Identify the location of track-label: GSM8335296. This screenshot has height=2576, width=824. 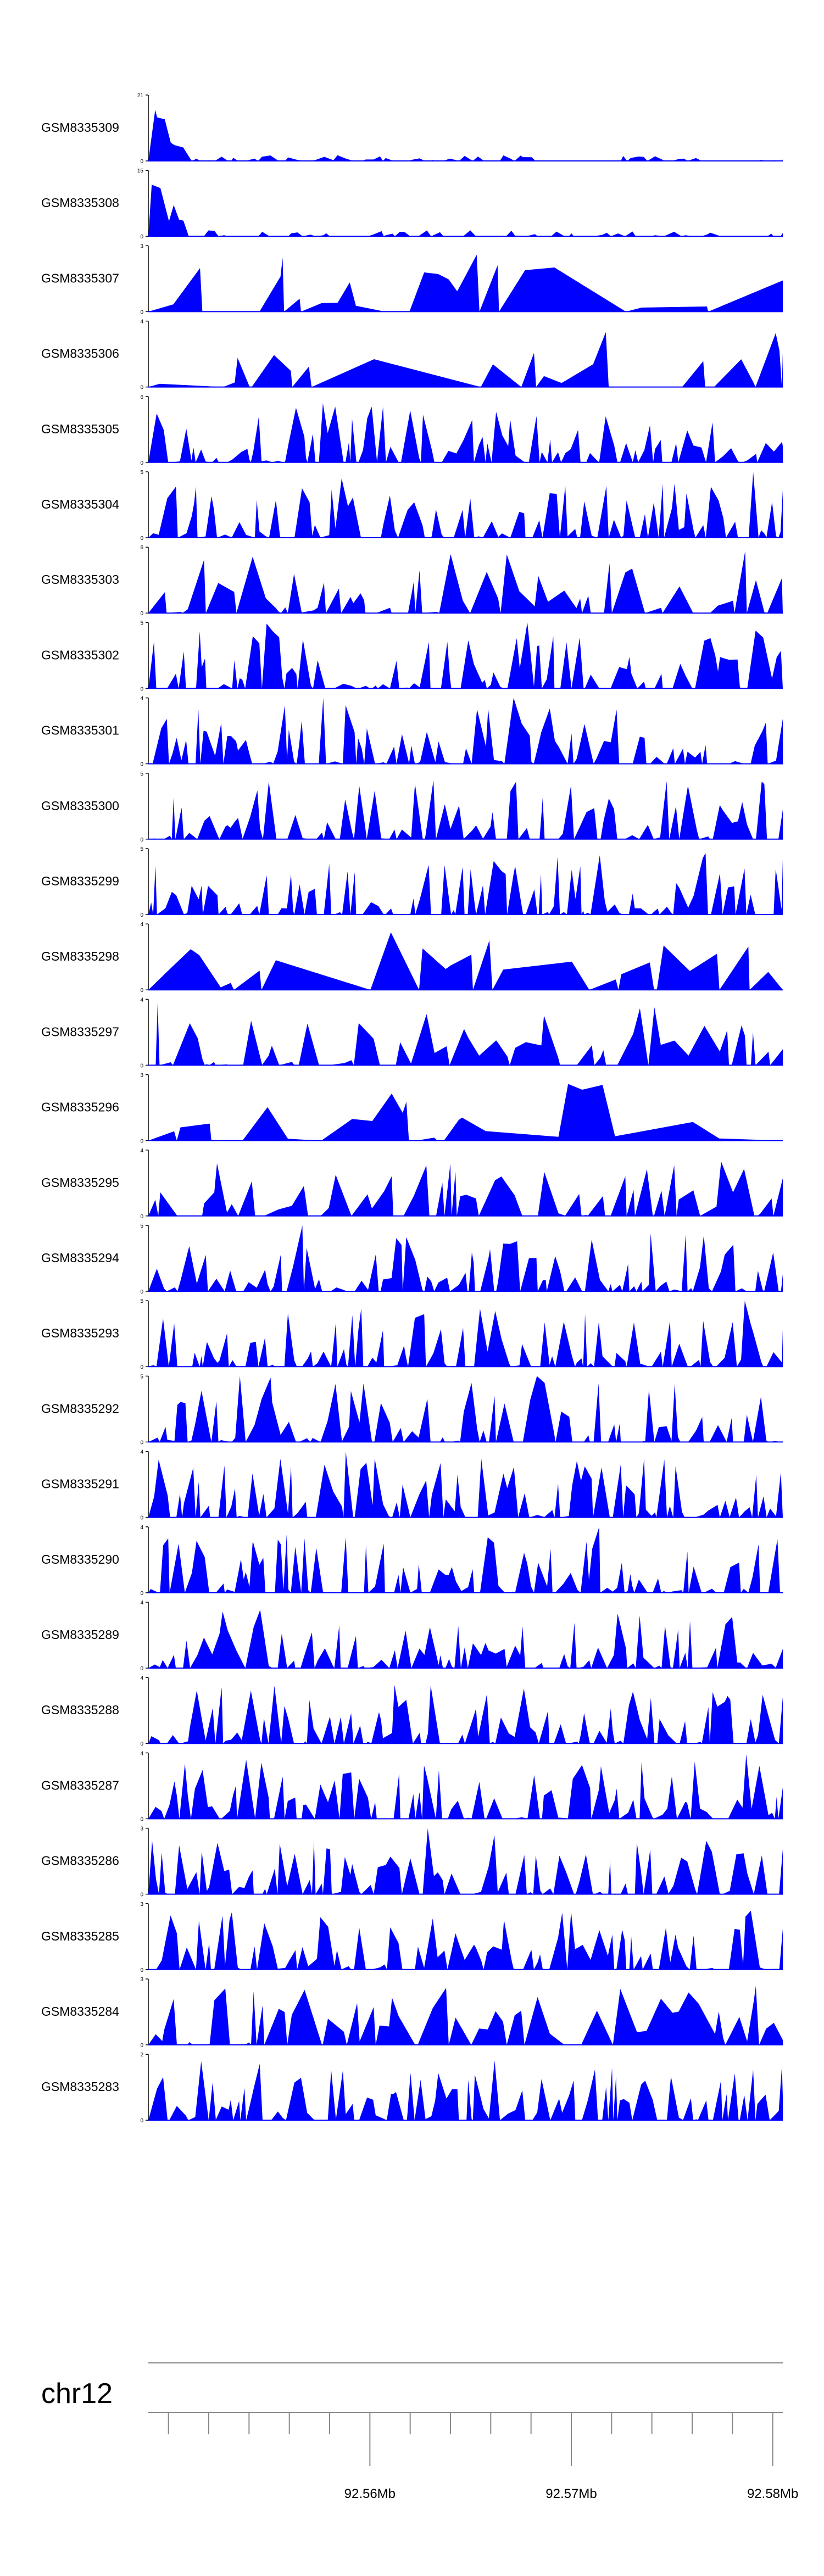
(80, 1107).